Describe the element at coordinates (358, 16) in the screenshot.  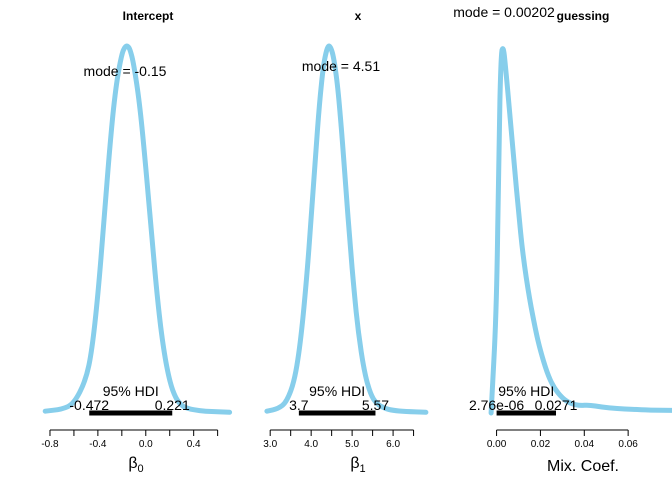
I see `panel-title: x` at that location.